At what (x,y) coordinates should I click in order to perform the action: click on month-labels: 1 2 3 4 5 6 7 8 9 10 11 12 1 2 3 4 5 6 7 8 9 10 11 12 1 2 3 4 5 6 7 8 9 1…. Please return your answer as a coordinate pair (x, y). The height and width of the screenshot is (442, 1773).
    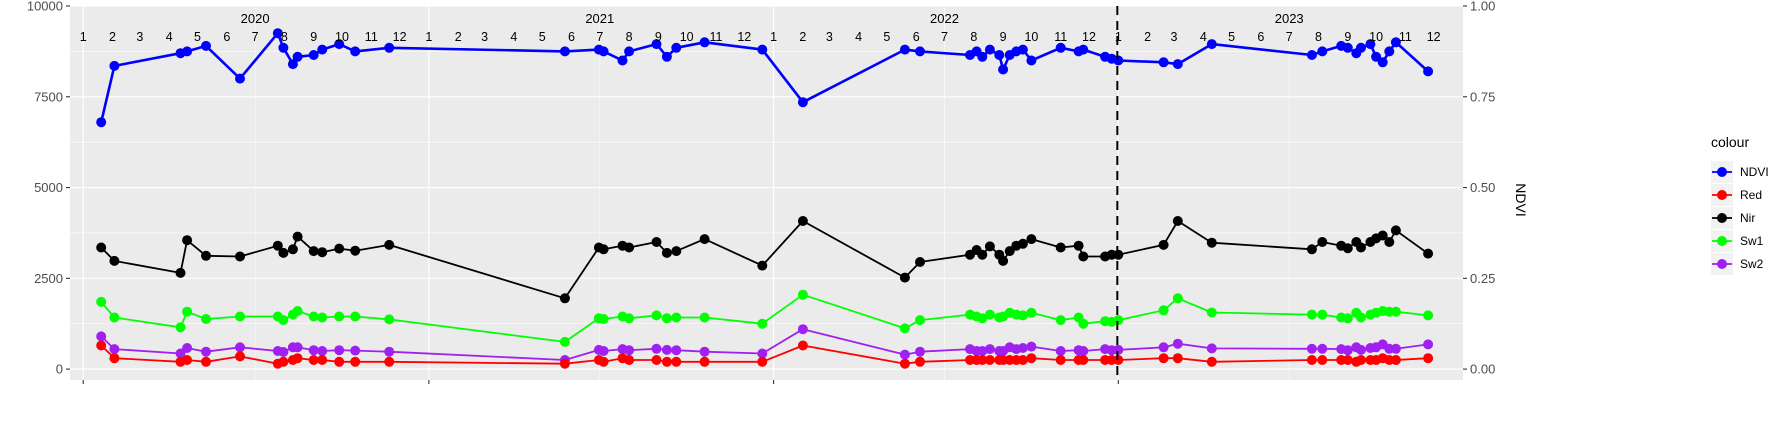
    Looking at the image, I should click on (760, 37).